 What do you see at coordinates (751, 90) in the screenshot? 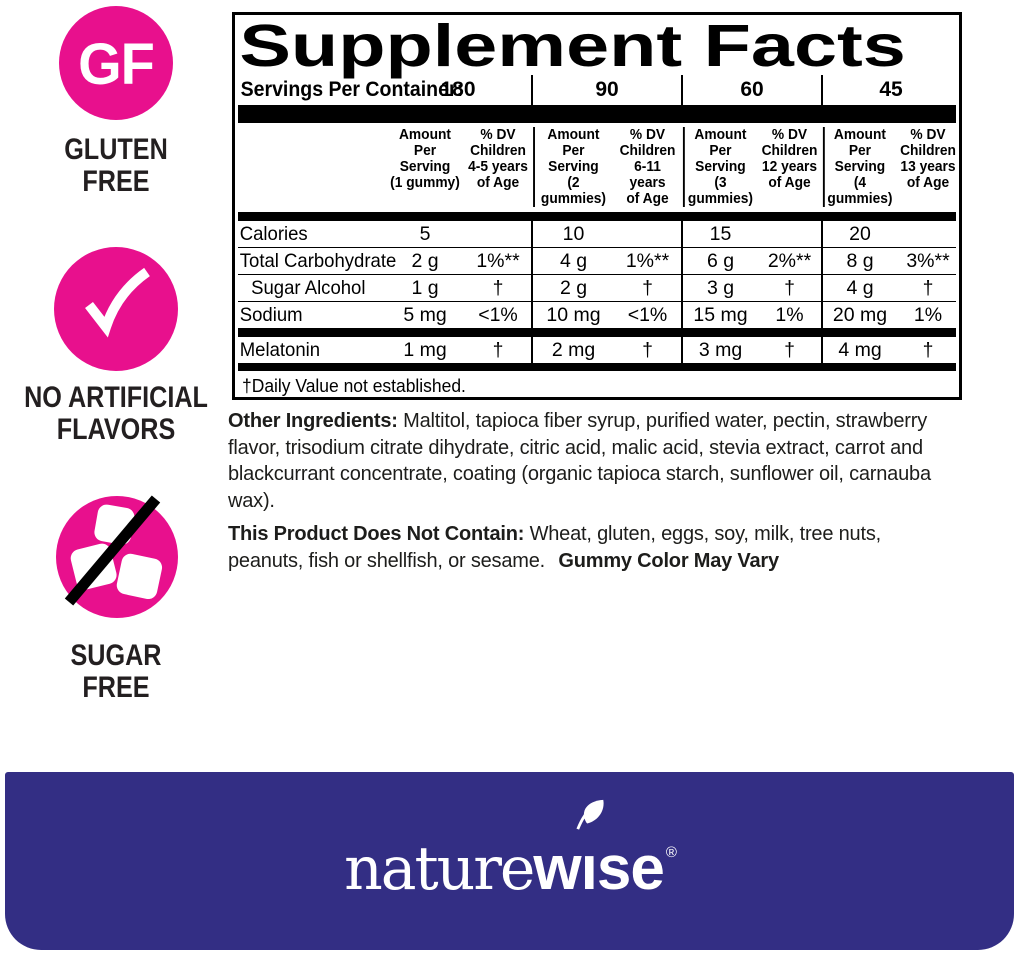
I see `servings-value: 60` at bounding box center [751, 90].